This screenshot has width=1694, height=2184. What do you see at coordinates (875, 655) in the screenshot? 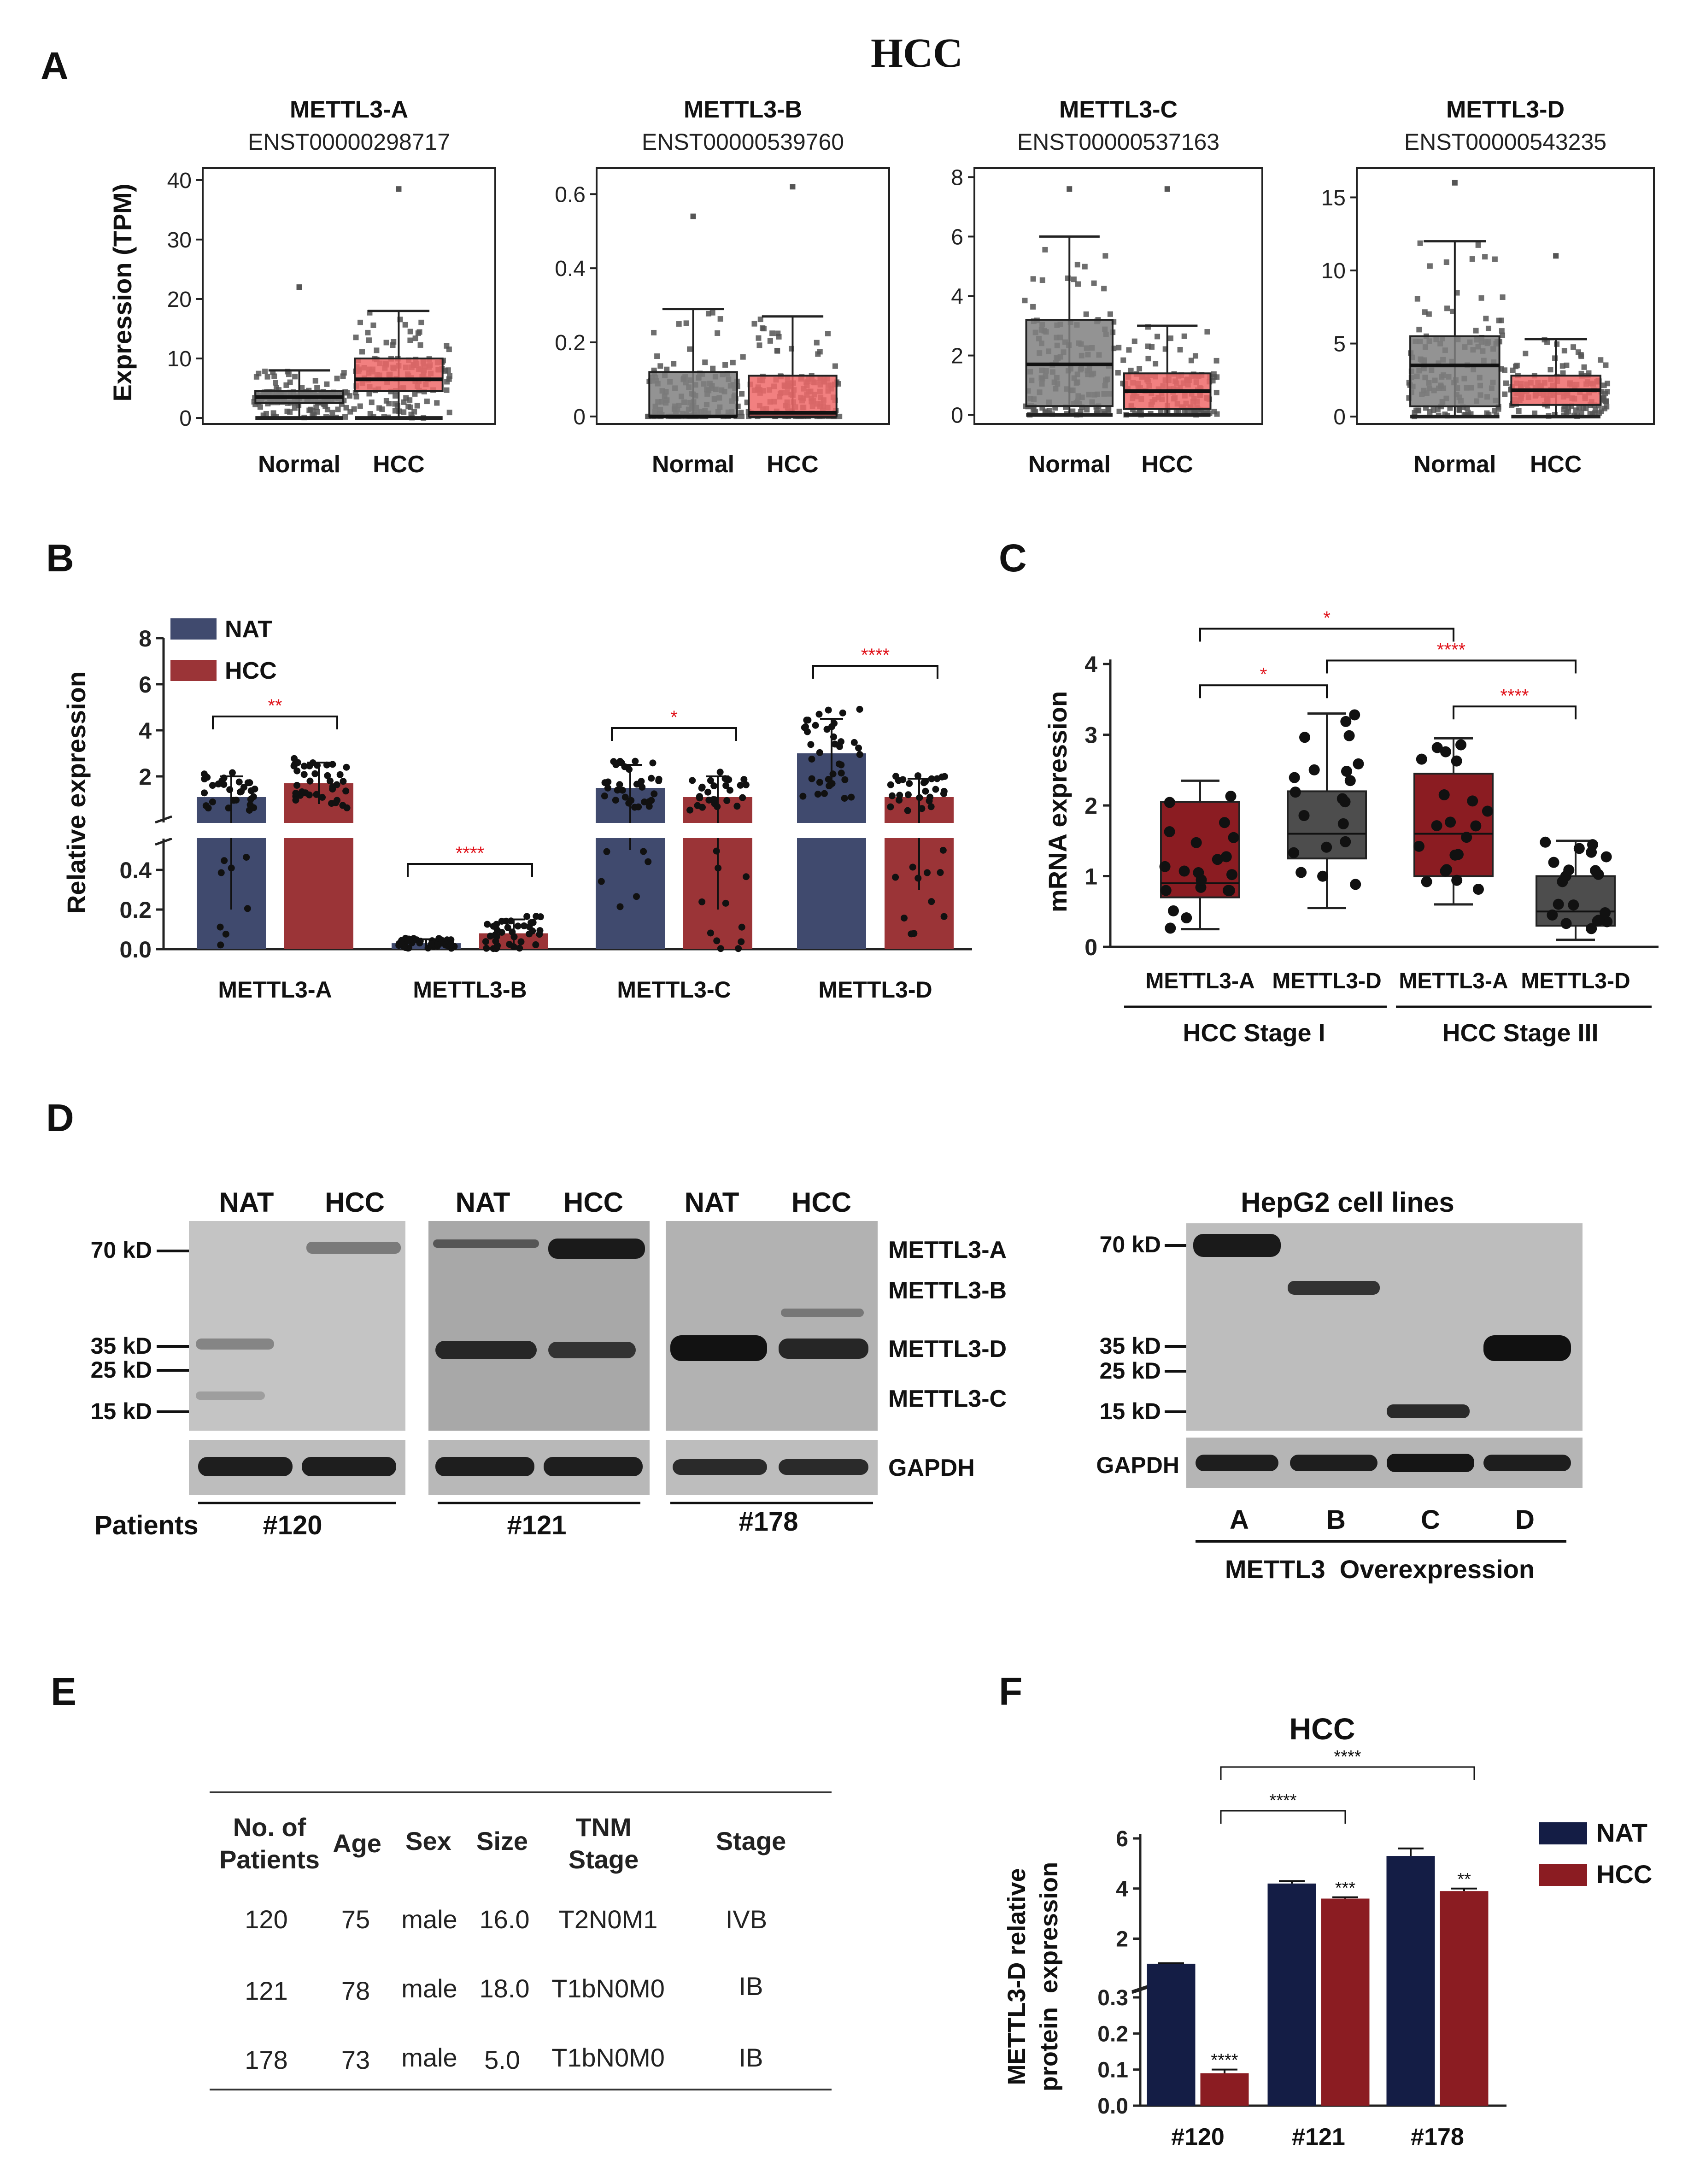
I see `panel-b-sig-3: ****` at bounding box center [875, 655].